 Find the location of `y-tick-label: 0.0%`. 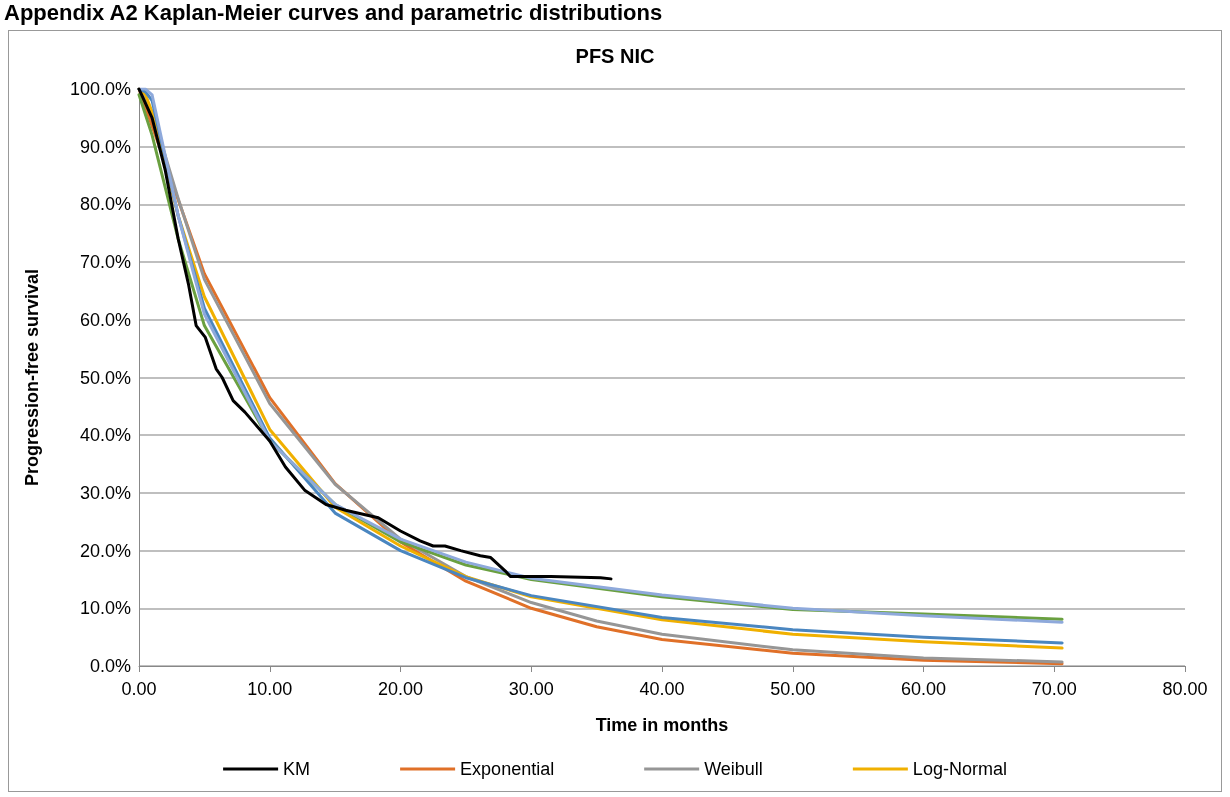

y-tick-label: 0.0% is located at coordinates (110, 666).